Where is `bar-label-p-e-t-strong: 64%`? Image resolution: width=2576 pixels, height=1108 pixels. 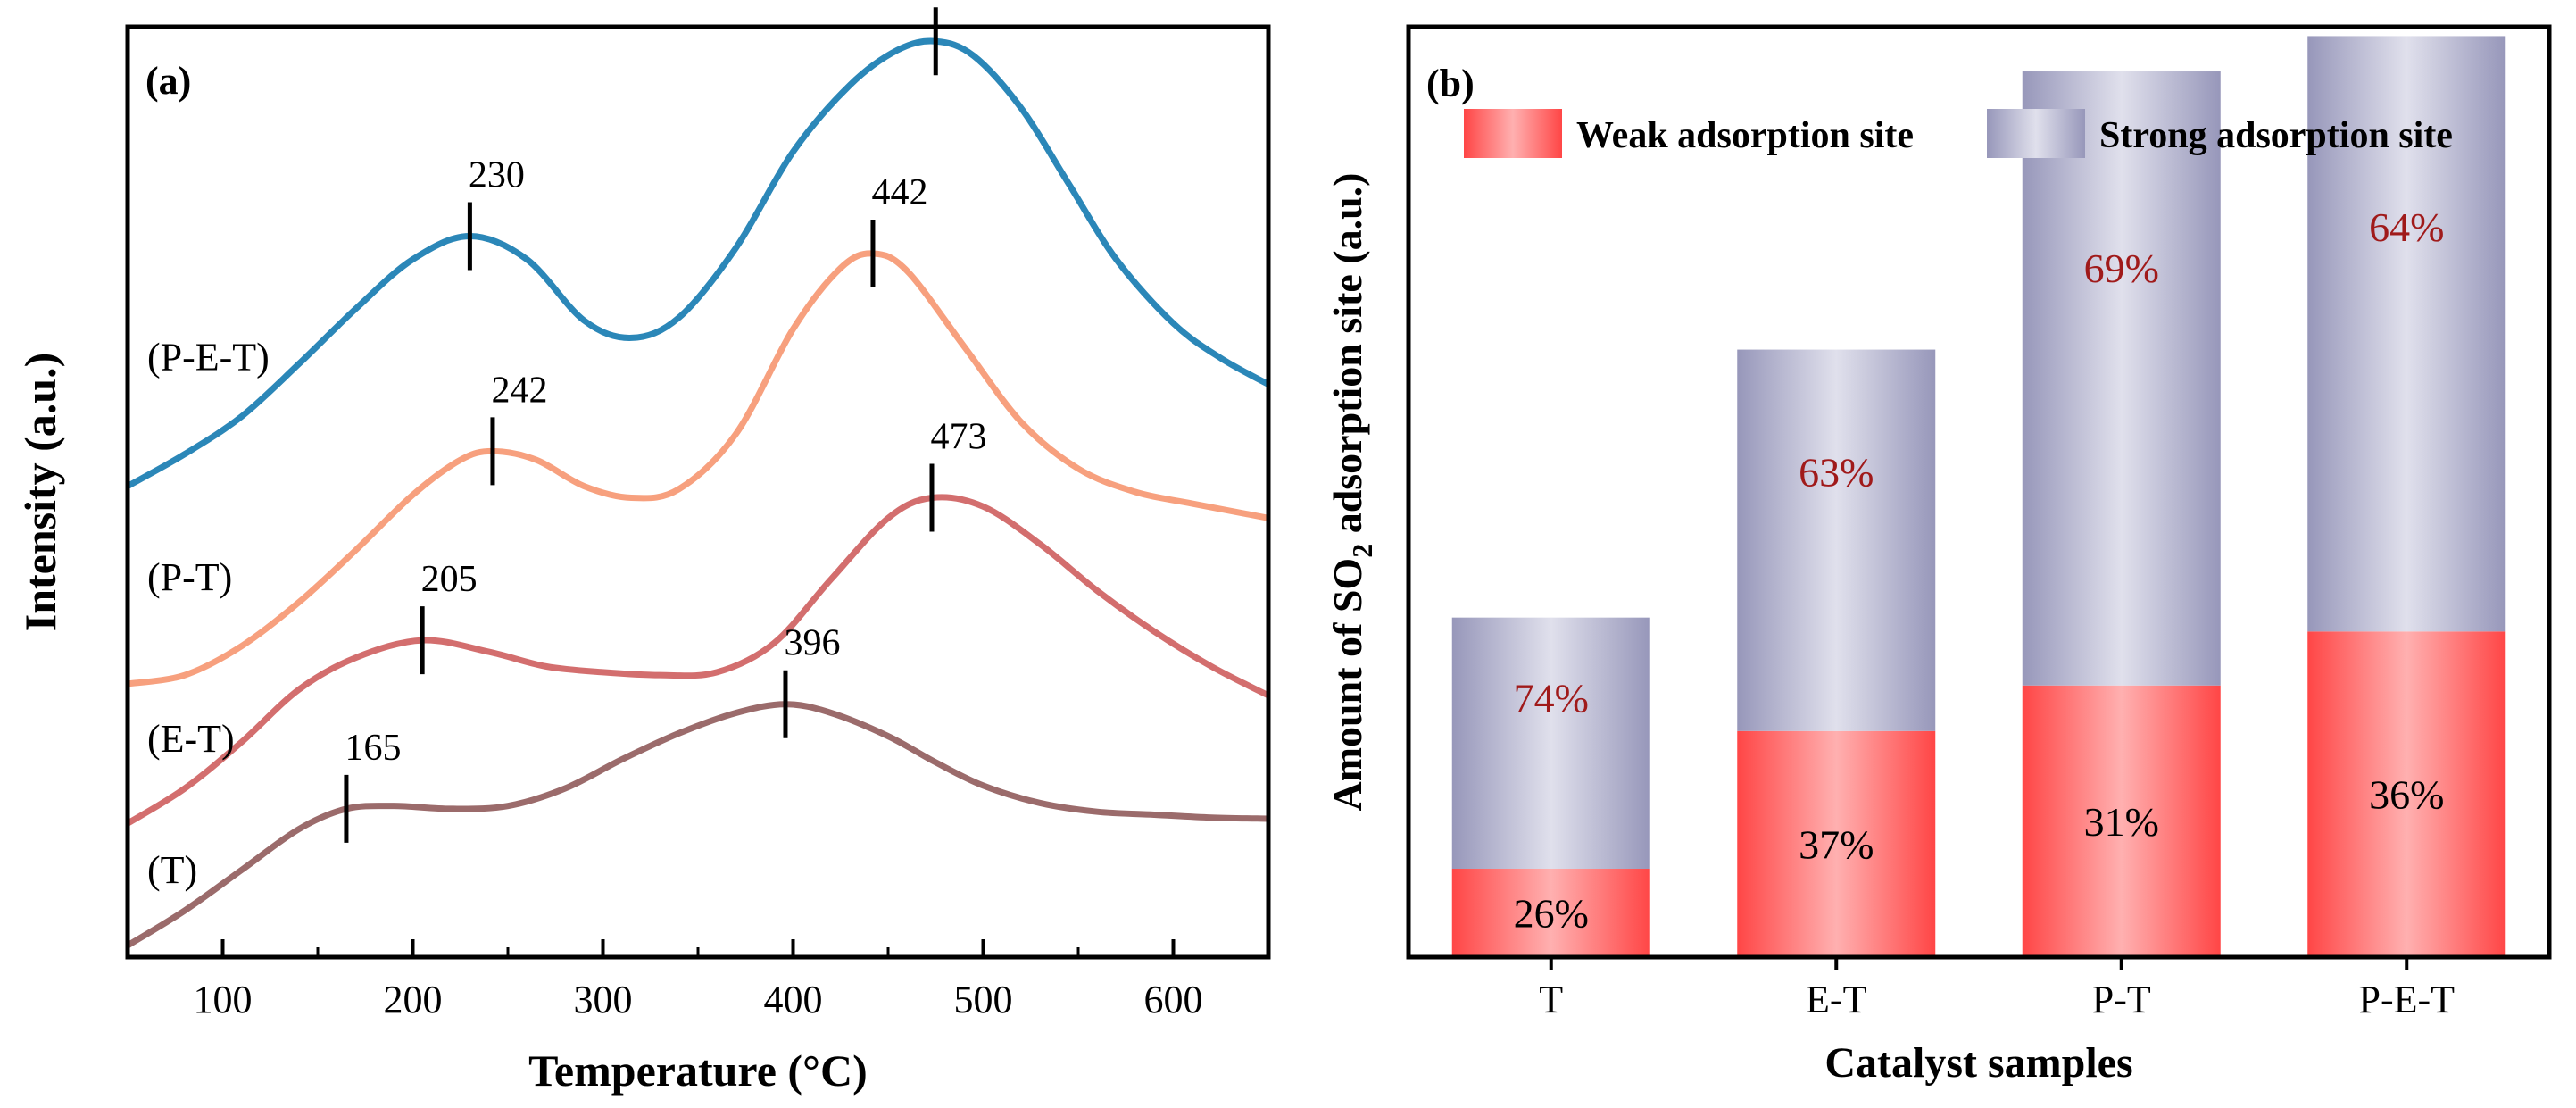 bar-label-p-e-t-strong: 64% is located at coordinates (2407, 227).